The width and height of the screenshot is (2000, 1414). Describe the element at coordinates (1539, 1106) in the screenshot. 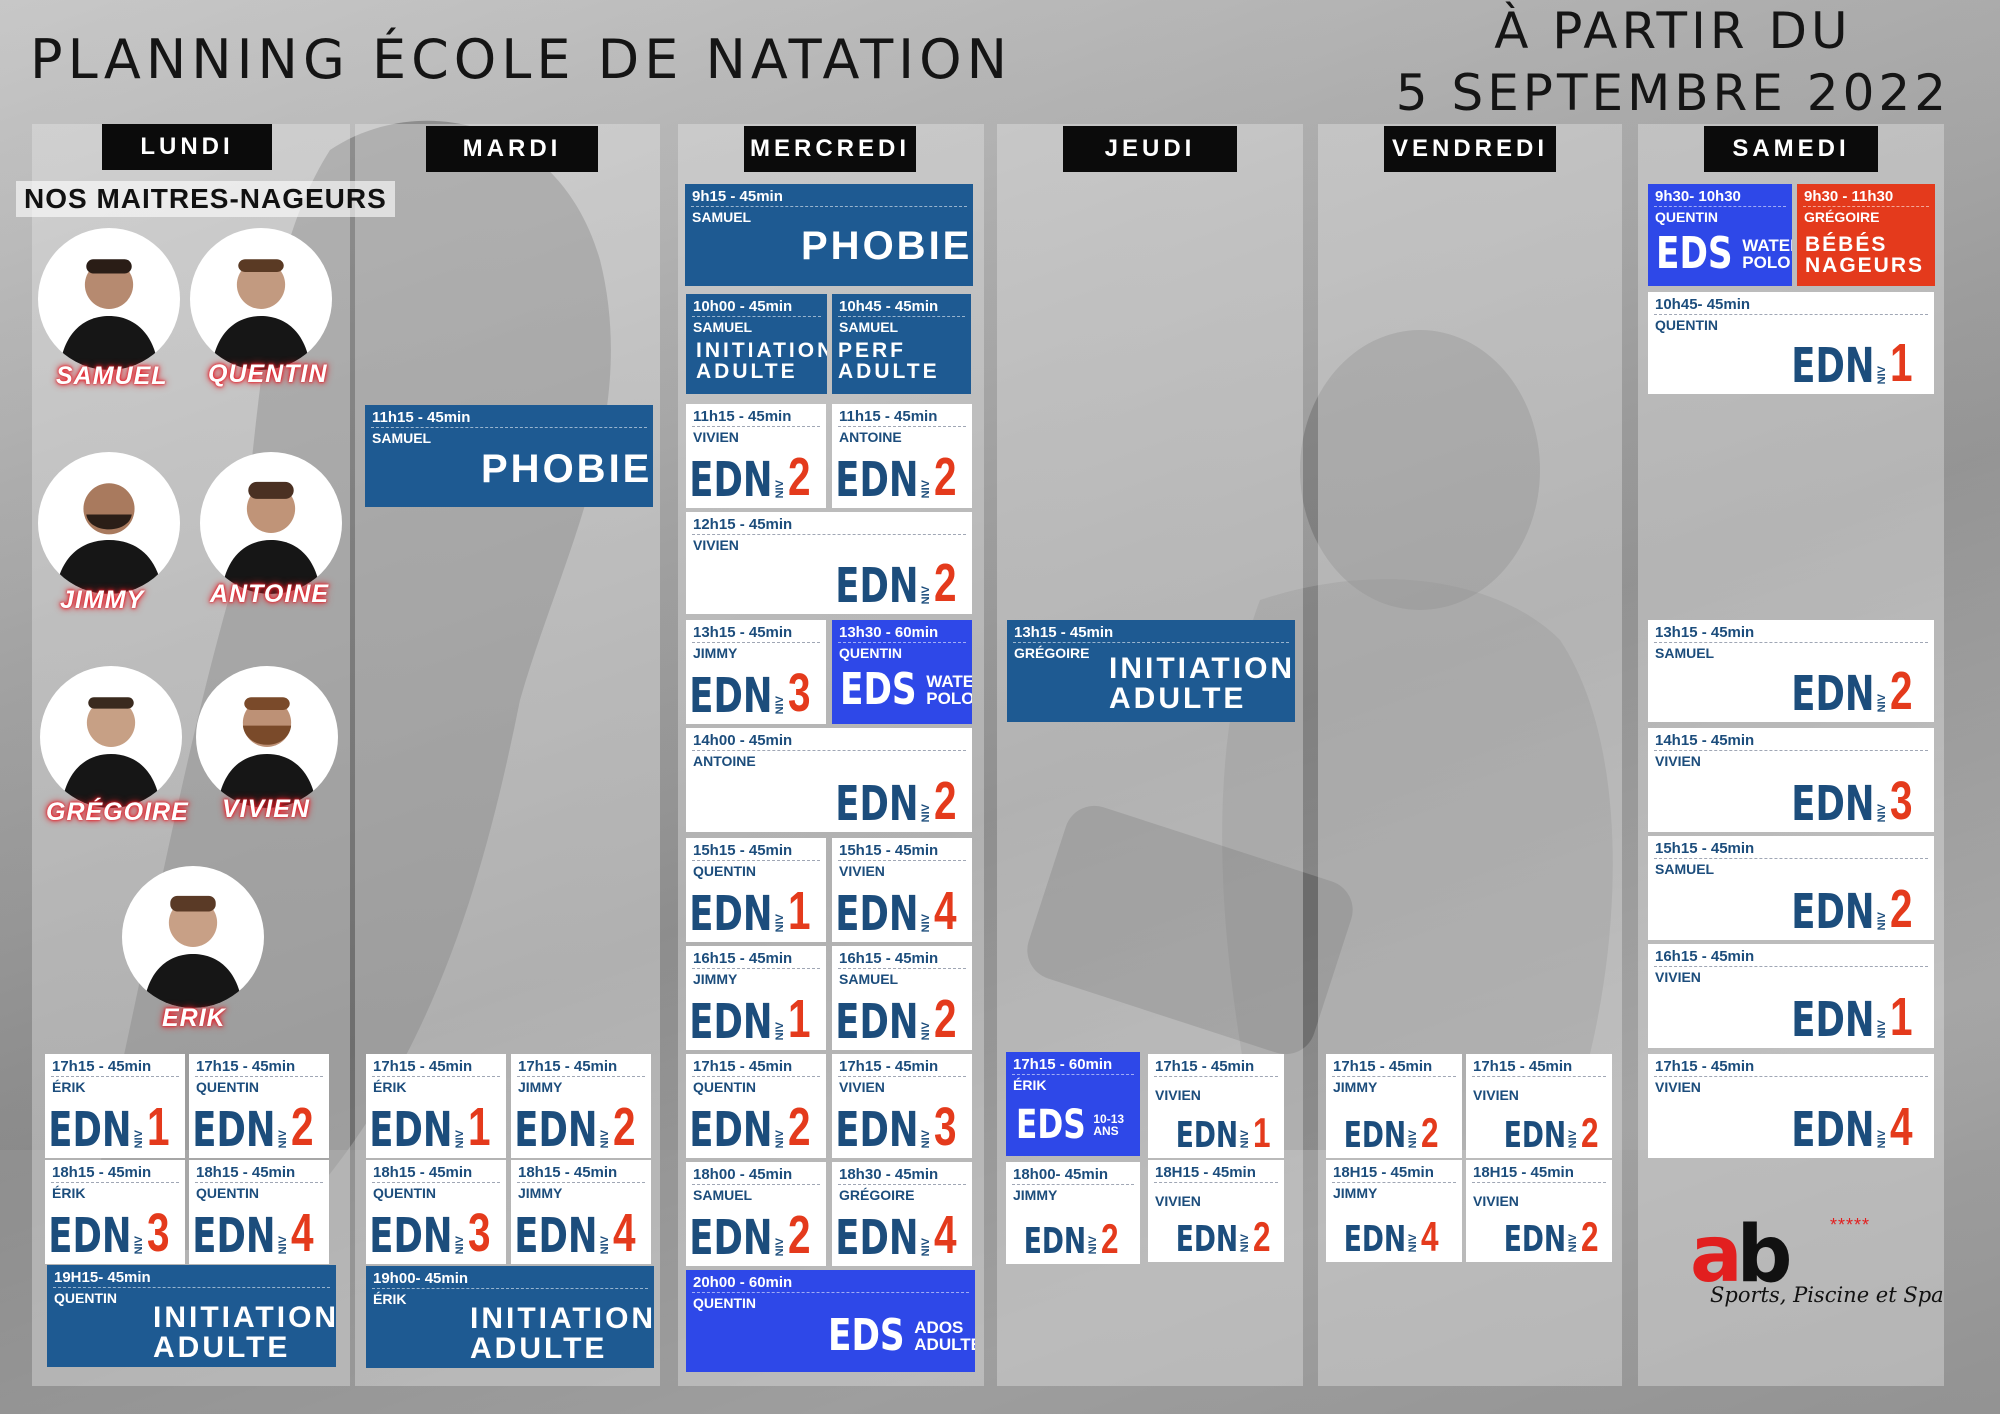

I see `lesson-card: 17h15 - 45min VIVIEN EDN NIV 2` at that location.